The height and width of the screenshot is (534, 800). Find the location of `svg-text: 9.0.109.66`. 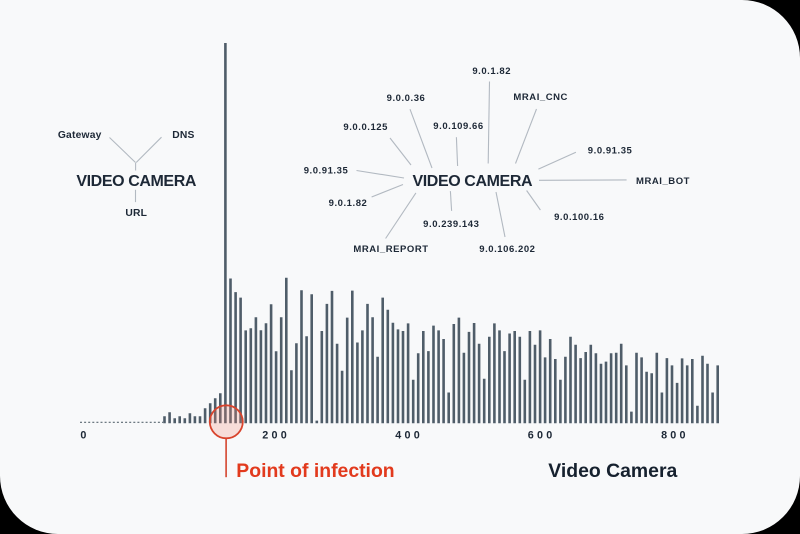

svg-text: 9.0.109.66 is located at coordinates (458, 126).